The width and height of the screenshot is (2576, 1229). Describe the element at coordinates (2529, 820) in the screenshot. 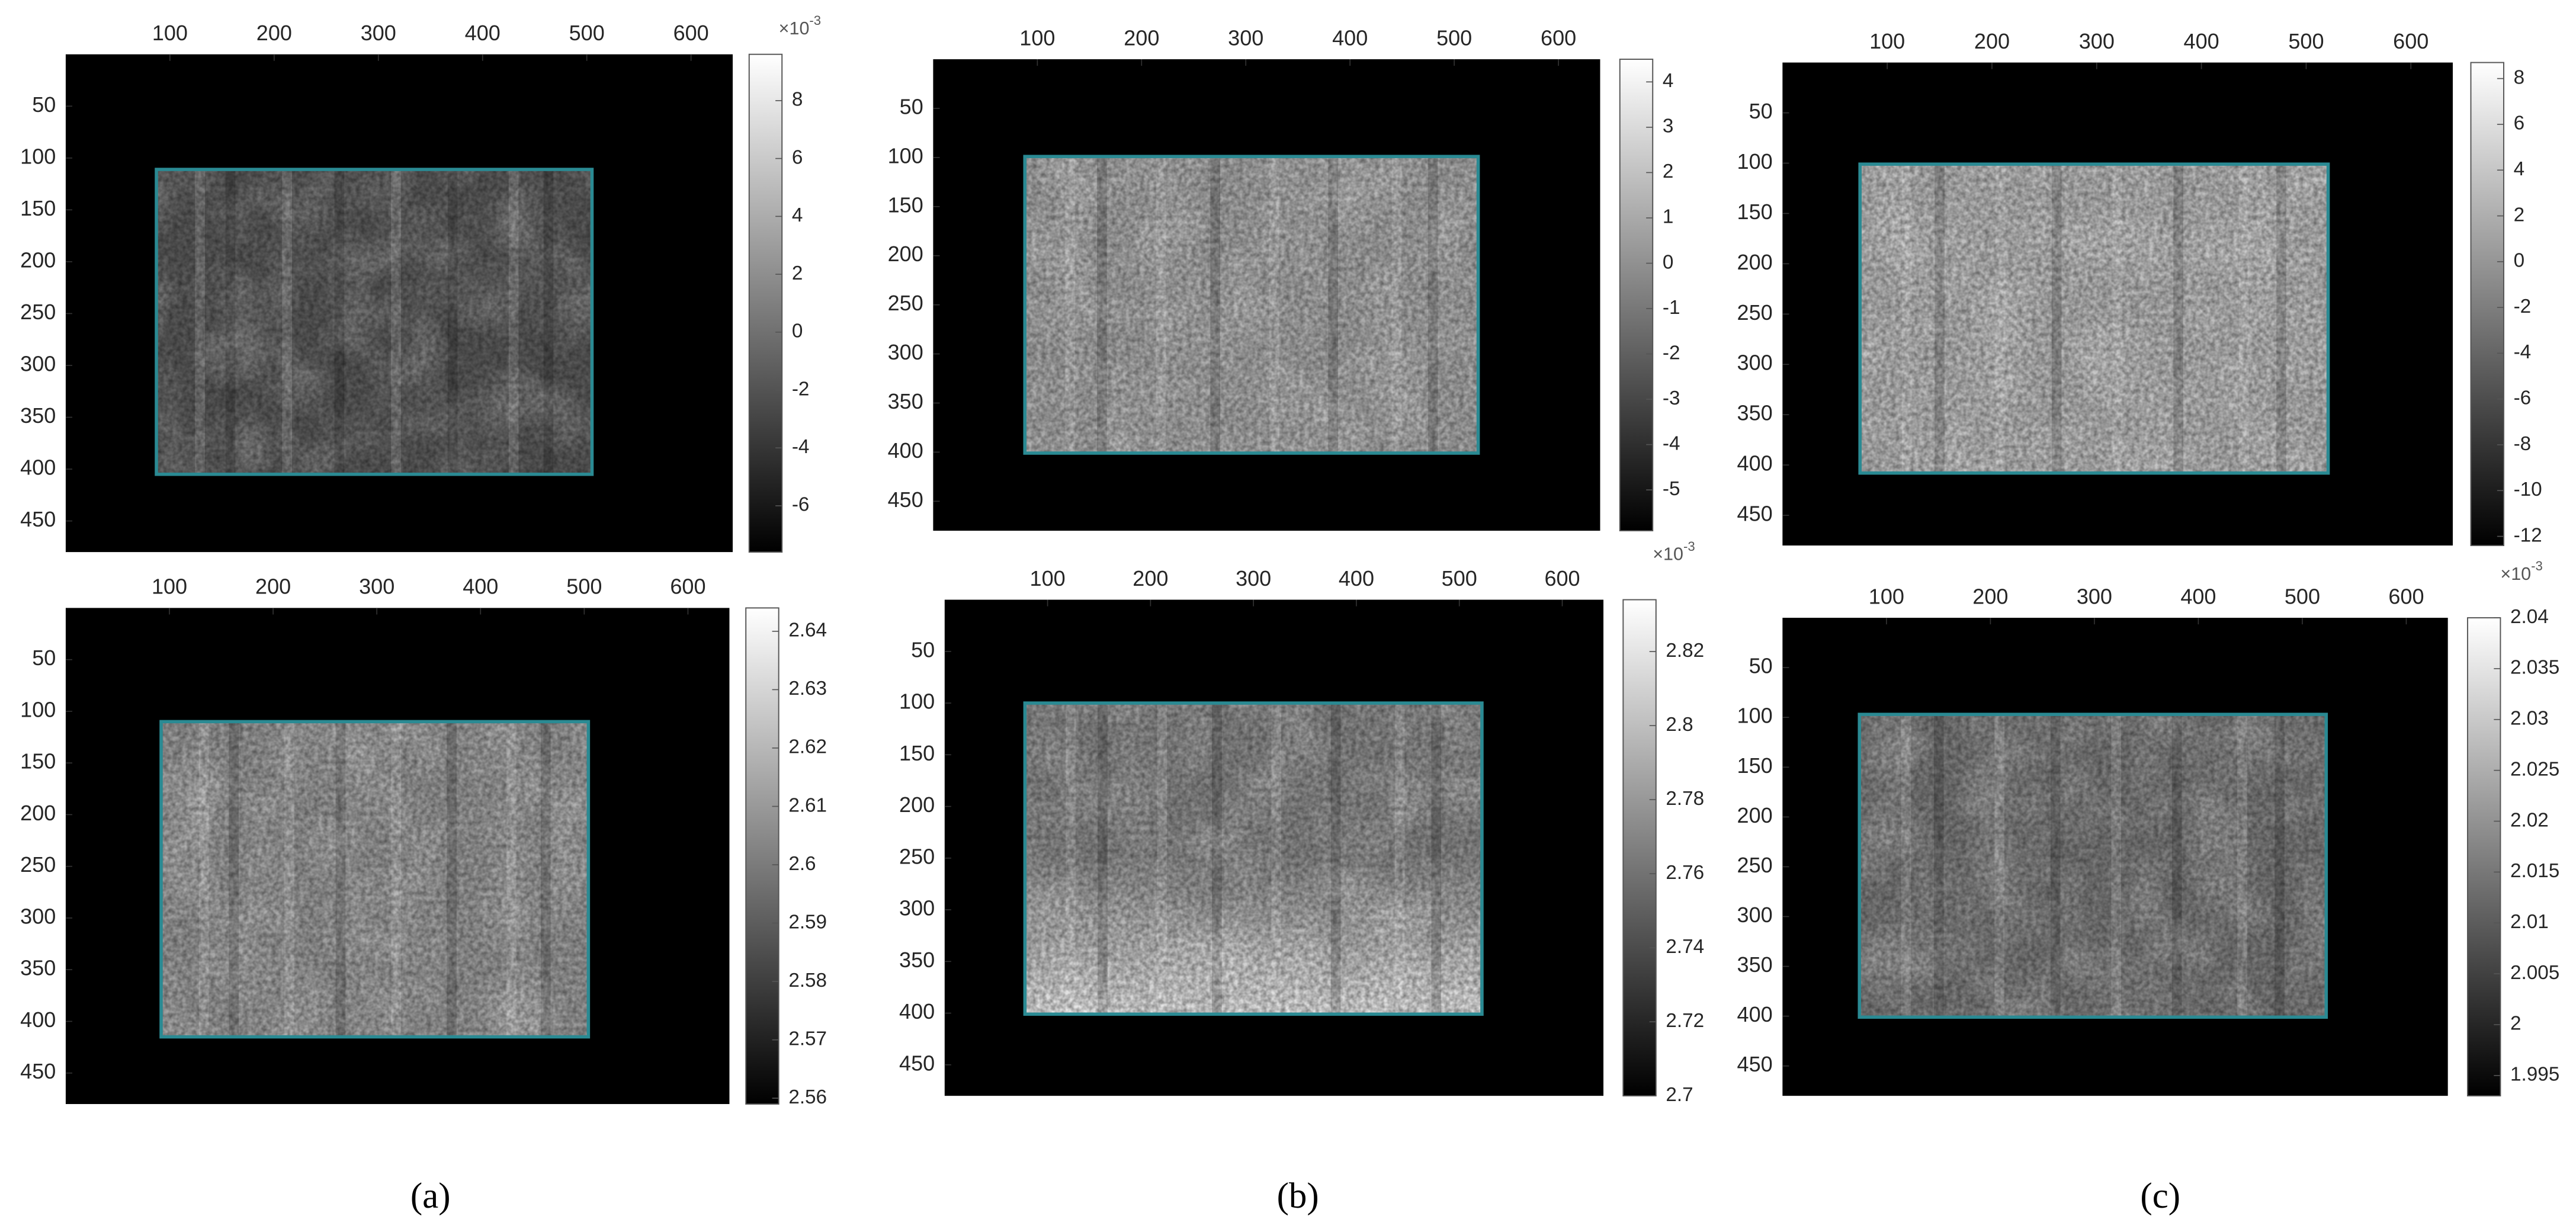

I see `colorbar-tick-label: 2.02` at that location.